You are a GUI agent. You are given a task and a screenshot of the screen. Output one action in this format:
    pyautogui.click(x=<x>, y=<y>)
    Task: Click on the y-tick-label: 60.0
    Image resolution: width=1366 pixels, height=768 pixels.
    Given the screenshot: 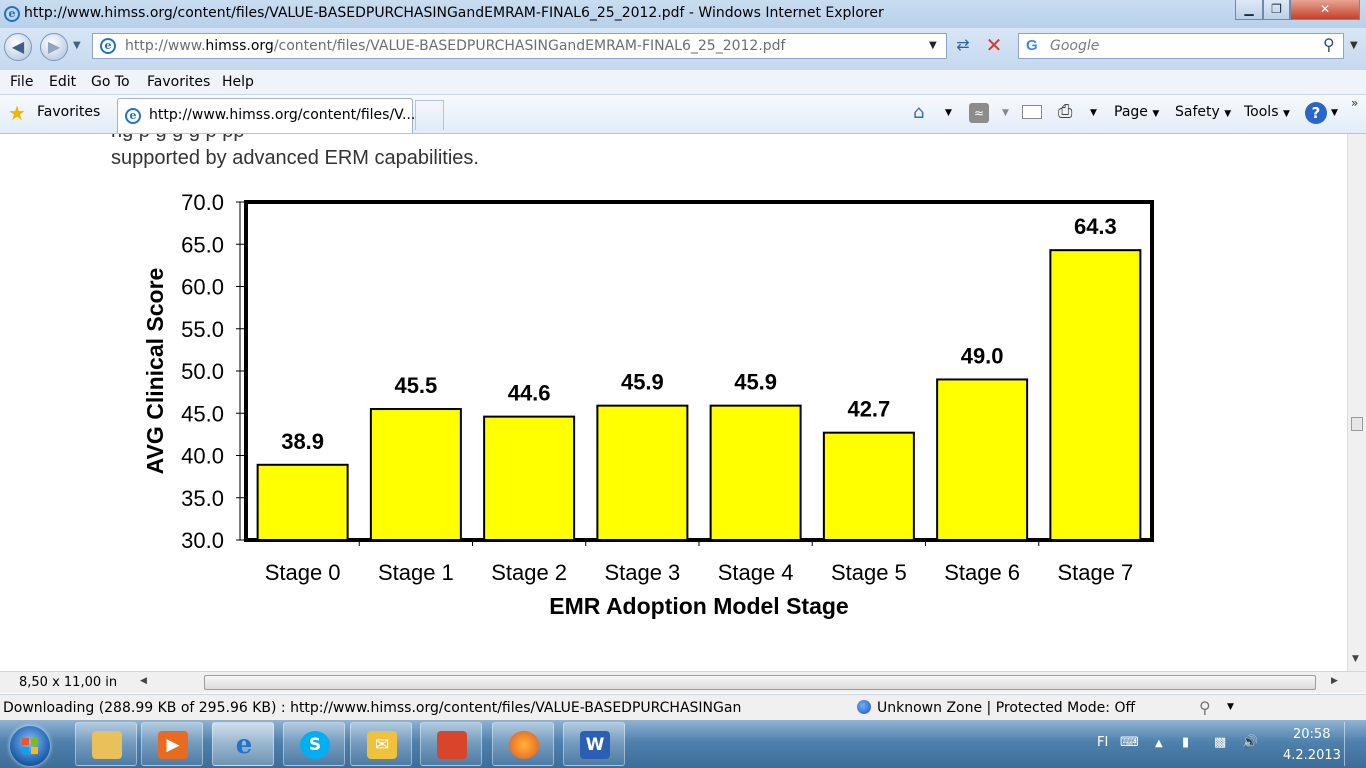 What is the action you would take?
    pyautogui.click(x=202, y=287)
    